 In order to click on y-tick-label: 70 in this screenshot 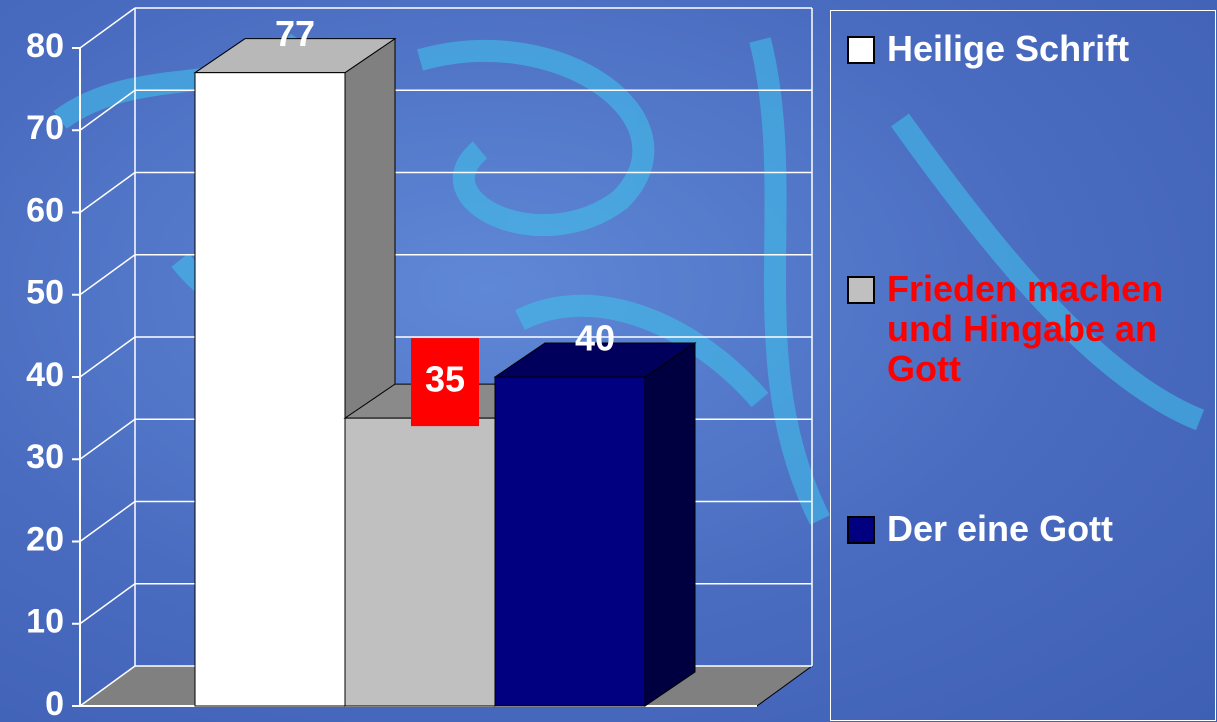, I will do `click(45, 128)`.